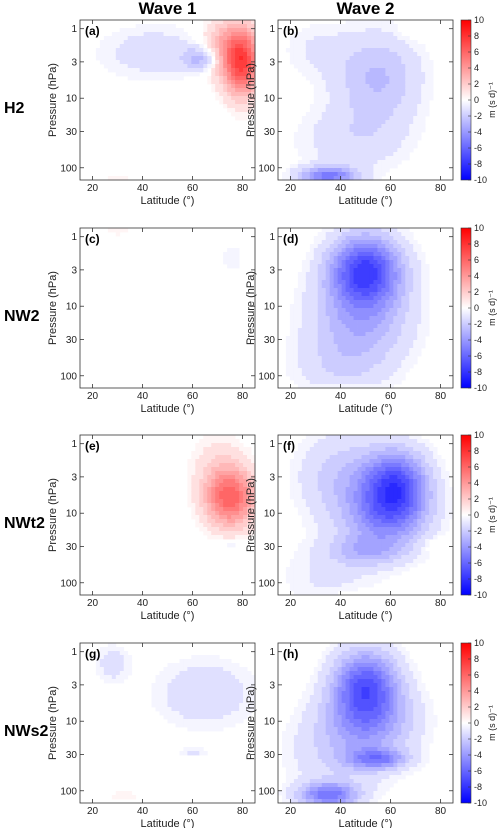 The image size is (500, 828). Describe the element at coordinates (26, 731) in the screenshot. I see `row-label-nws2: NWs2` at that location.